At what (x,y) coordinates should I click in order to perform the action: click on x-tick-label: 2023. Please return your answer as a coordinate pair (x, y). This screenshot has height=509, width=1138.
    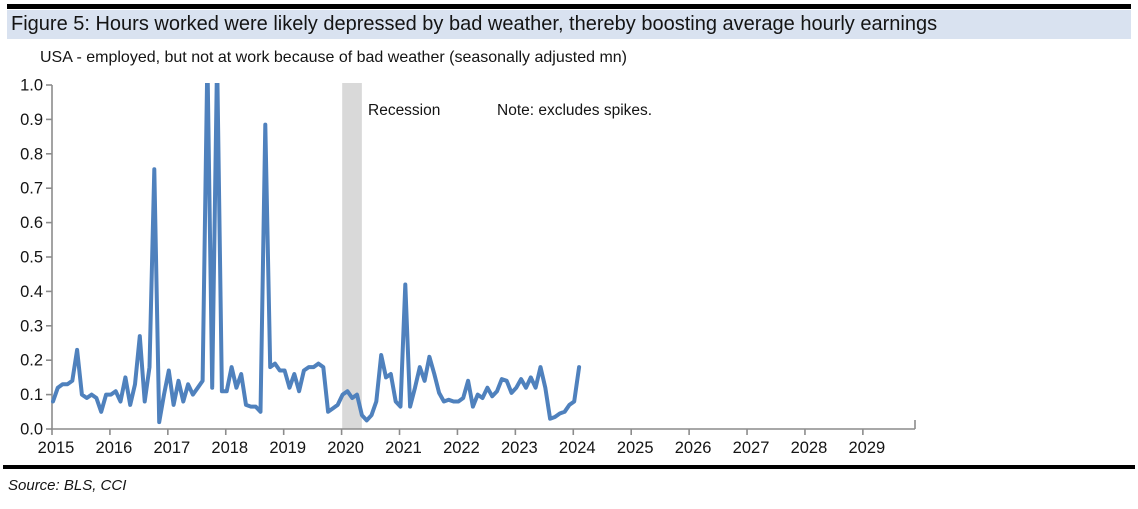
    Looking at the image, I should click on (519, 448).